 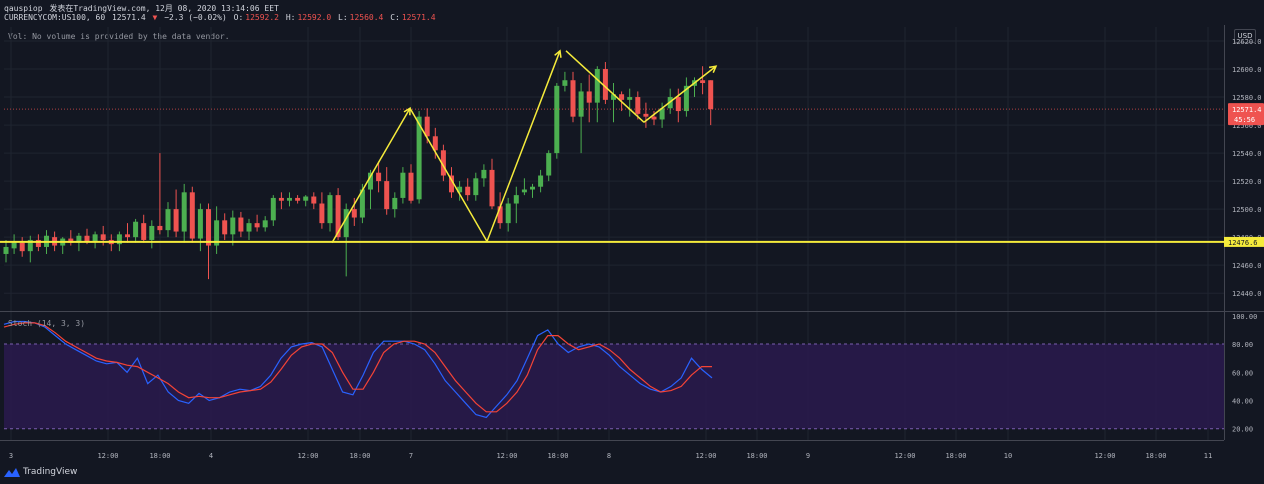 What do you see at coordinates (411, 456) in the screenshot?
I see `time-tick-label: 7` at bounding box center [411, 456].